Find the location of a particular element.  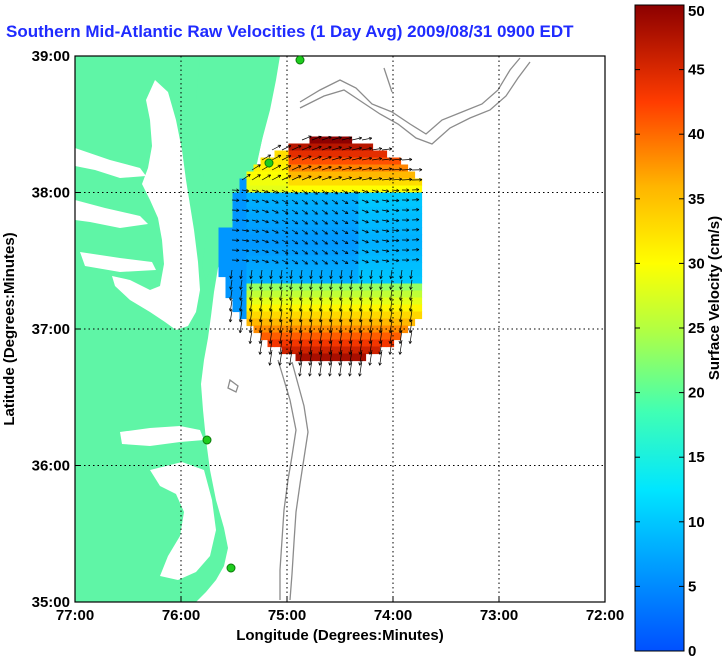

y-axis-label: Latitude (Degrees:Minutes) is located at coordinates (9, 328).